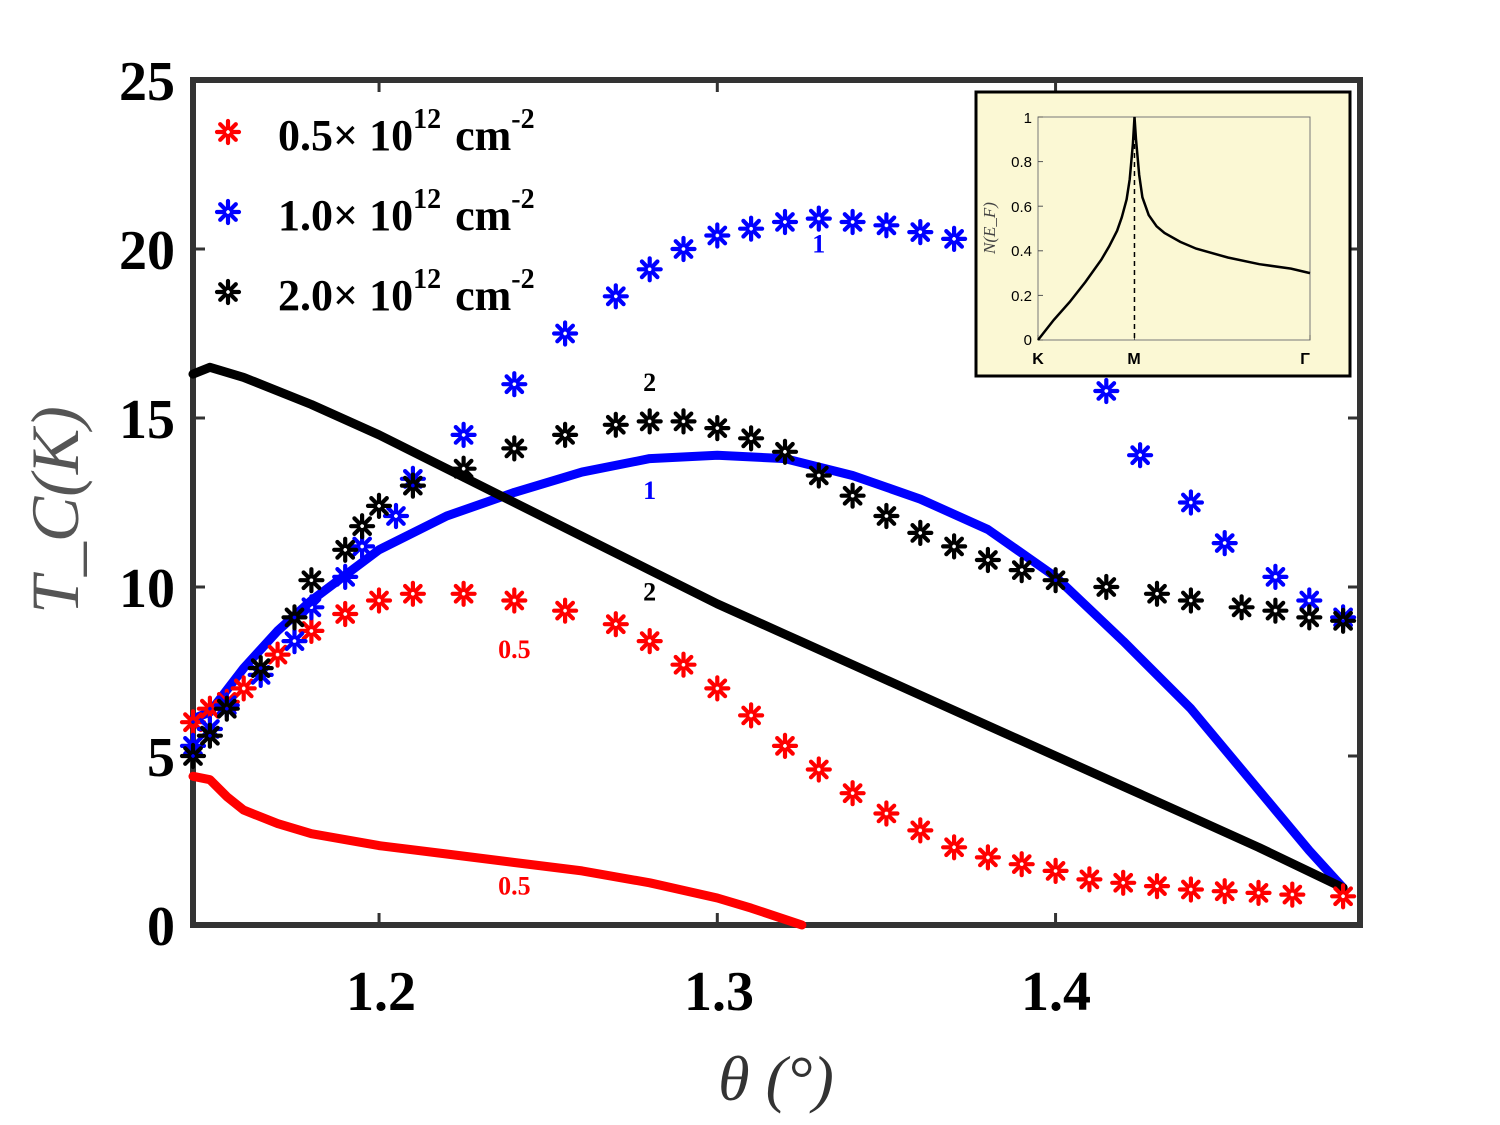 This screenshot has width=1500, height=1125. Describe the element at coordinates (147, 589) in the screenshot. I see `y-tick-label: 10` at that location.